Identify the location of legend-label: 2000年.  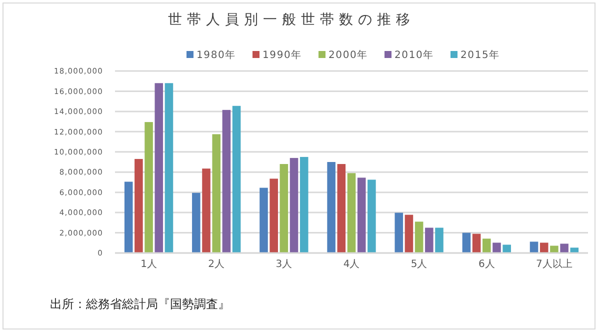
(348, 55).